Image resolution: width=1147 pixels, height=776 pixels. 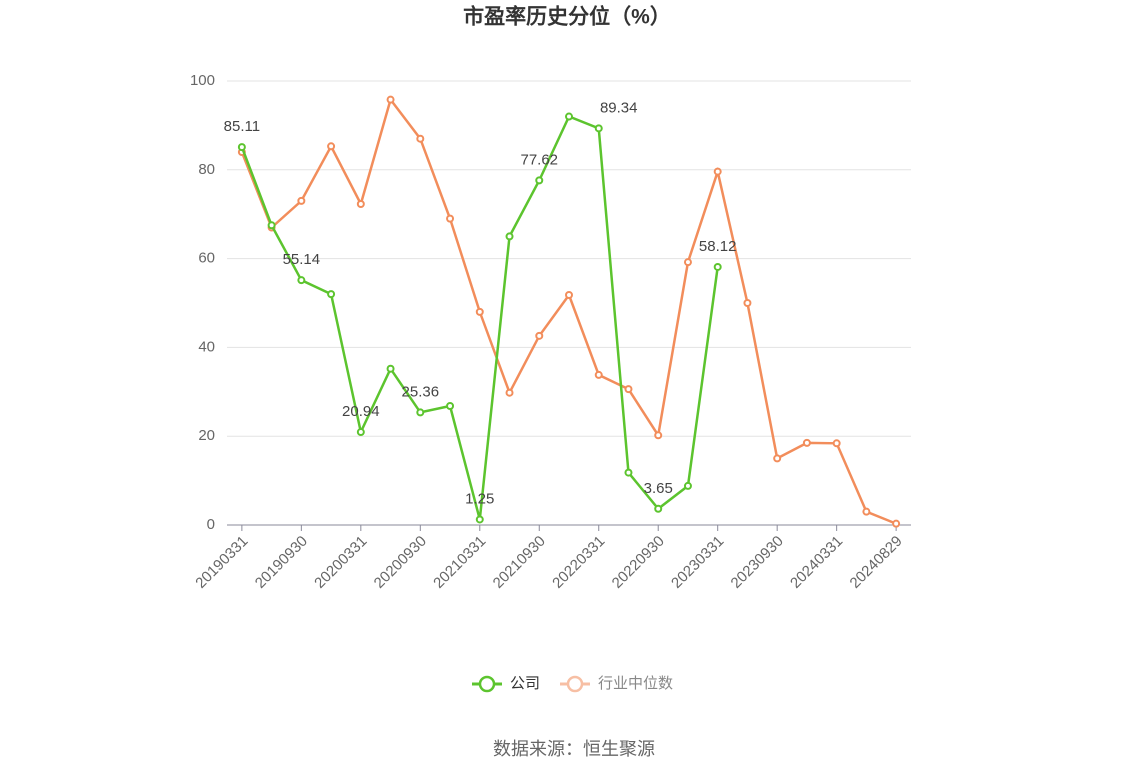 I want to click on legend-label: 公司, so click(x=525, y=683).